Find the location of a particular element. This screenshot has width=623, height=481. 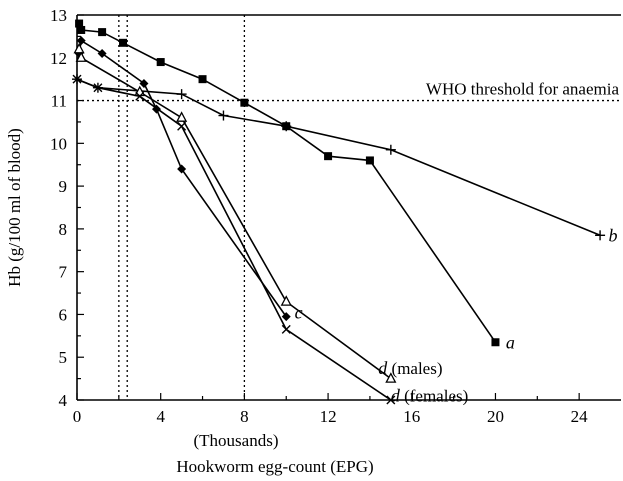

y-tick-label: 4 is located at coordinates (63, 400).